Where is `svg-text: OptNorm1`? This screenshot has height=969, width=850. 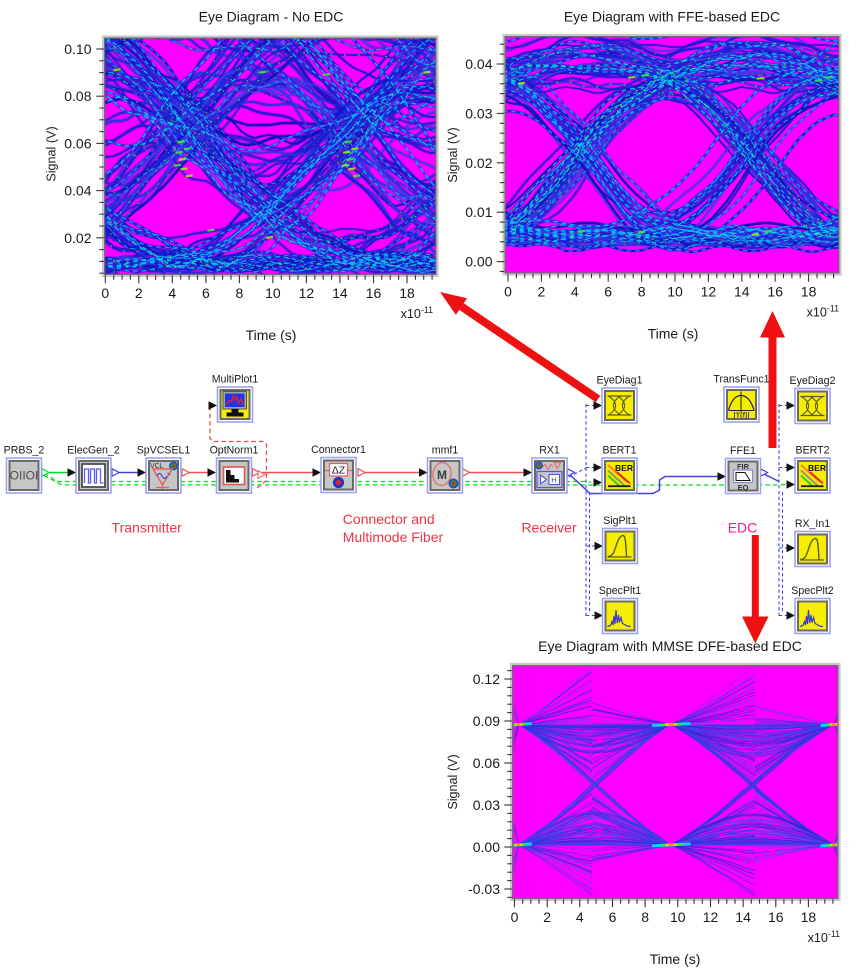 svg-text: OptNorm1 is located at coordinates (234, 451).